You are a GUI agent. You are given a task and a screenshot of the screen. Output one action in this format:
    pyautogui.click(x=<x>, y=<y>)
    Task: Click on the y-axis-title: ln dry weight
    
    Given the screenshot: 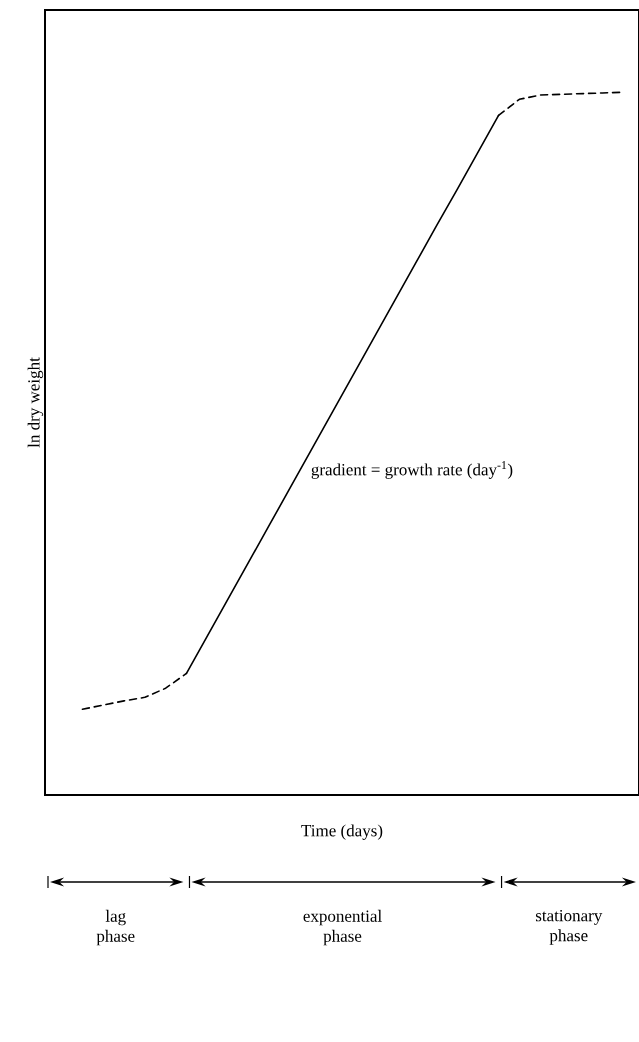 What is the action you would take?
    pyautogui.click(x=35, y=402)
    